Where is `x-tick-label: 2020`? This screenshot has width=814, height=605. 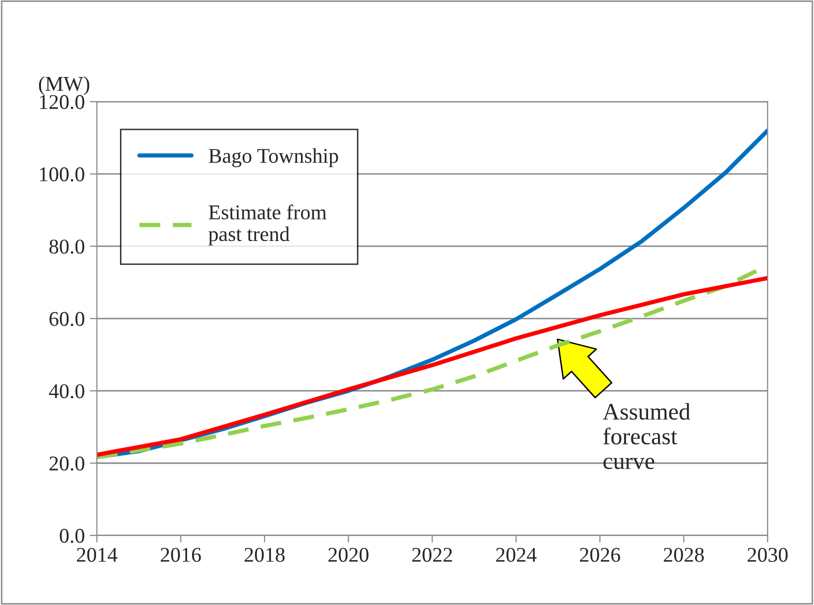 x-tick-label: 2020 is located at coordinates (348, 555).